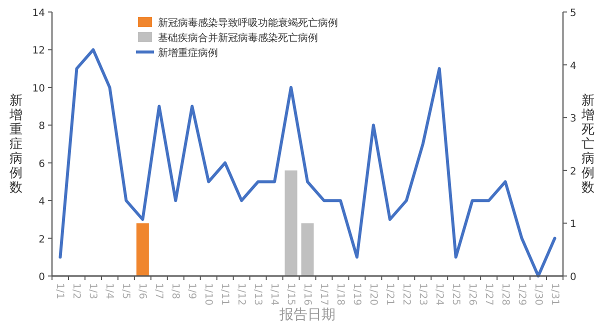  Describe the element at coordinates (323, 294) in the screenshot. I see `x-tick-label: 1/17` at that location.